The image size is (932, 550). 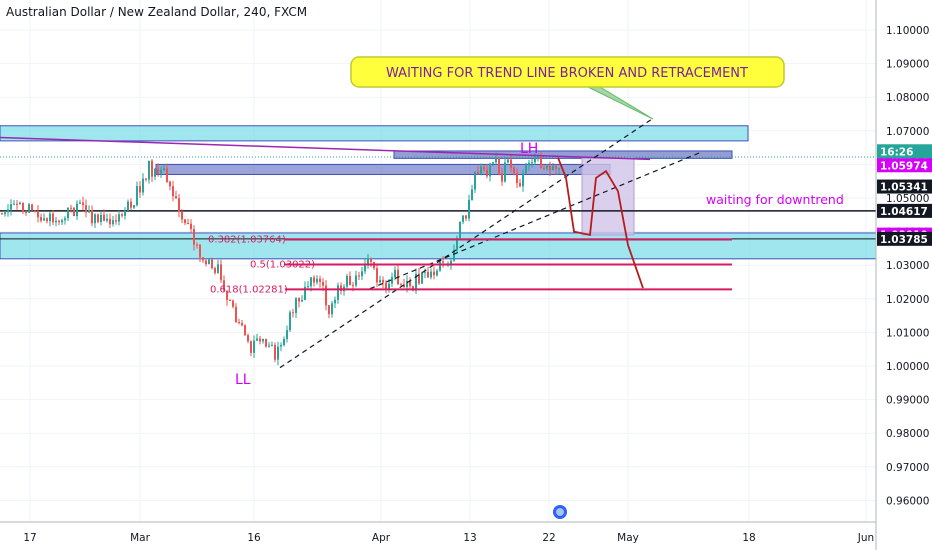 I want to click on x-tick-label: 16, so click(x=254, y=538).